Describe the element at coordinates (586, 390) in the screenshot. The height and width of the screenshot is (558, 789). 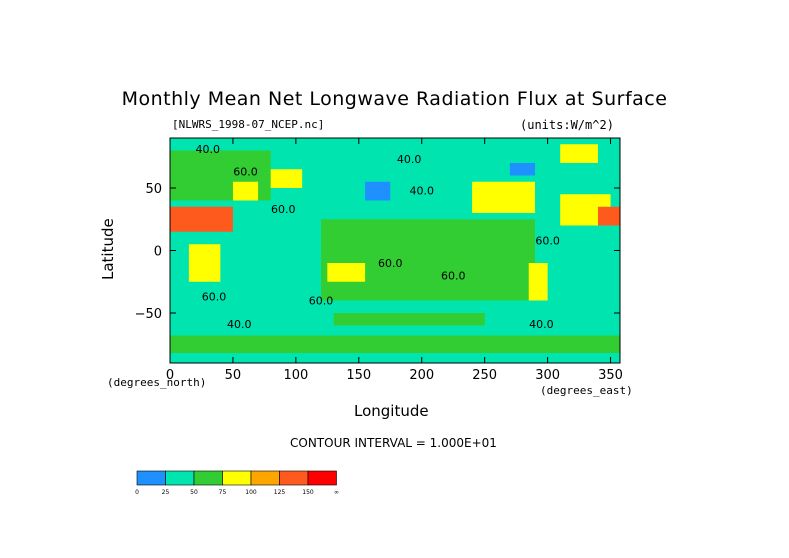
I see `x-unit-label: (degrees_east)` at that location.